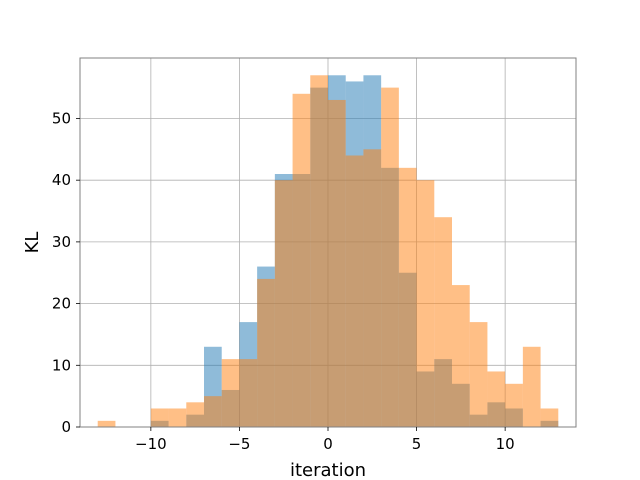 This screenshot has width=640, height=480. I want to click on x-axis-label: iteration, so click(328, 470).